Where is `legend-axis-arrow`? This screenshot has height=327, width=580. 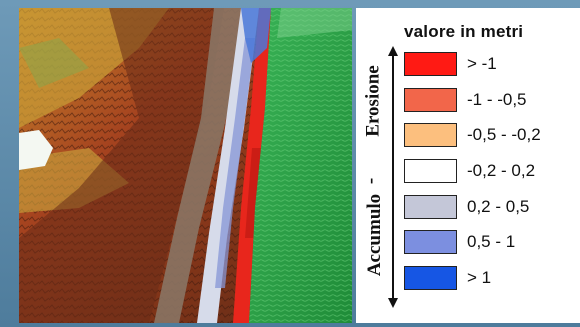
legend-axis-arrow is located at coordinates (393, 177).